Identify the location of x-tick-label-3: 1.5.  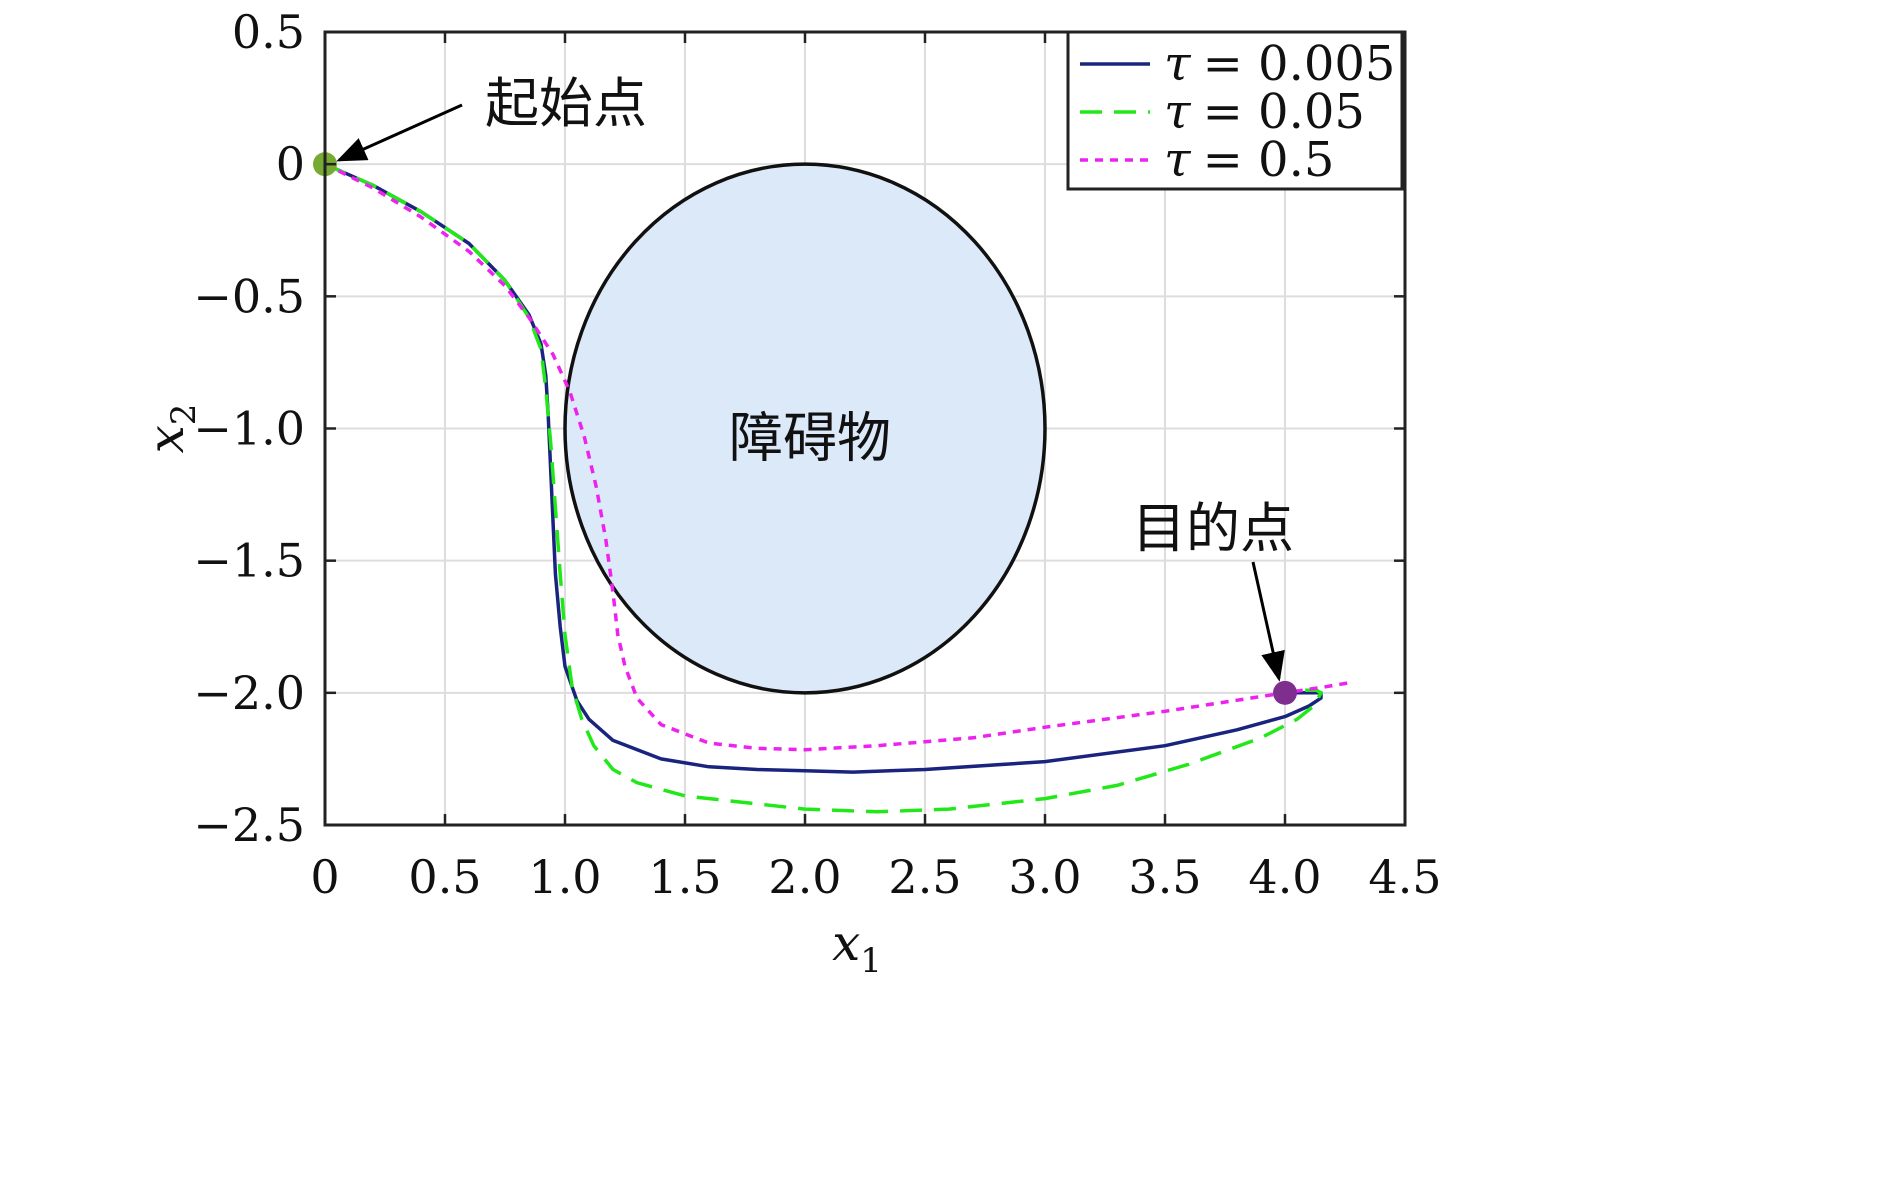
(684, 877).